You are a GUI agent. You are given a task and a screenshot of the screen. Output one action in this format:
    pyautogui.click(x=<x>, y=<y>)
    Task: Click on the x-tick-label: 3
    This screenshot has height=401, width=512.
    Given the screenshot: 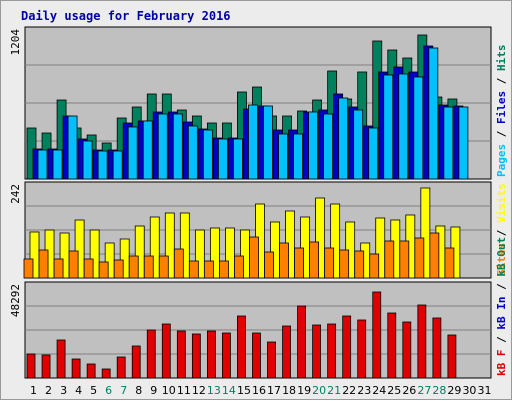 What is the action you would take?
    pyautogui.click(x=63, y=390)
    